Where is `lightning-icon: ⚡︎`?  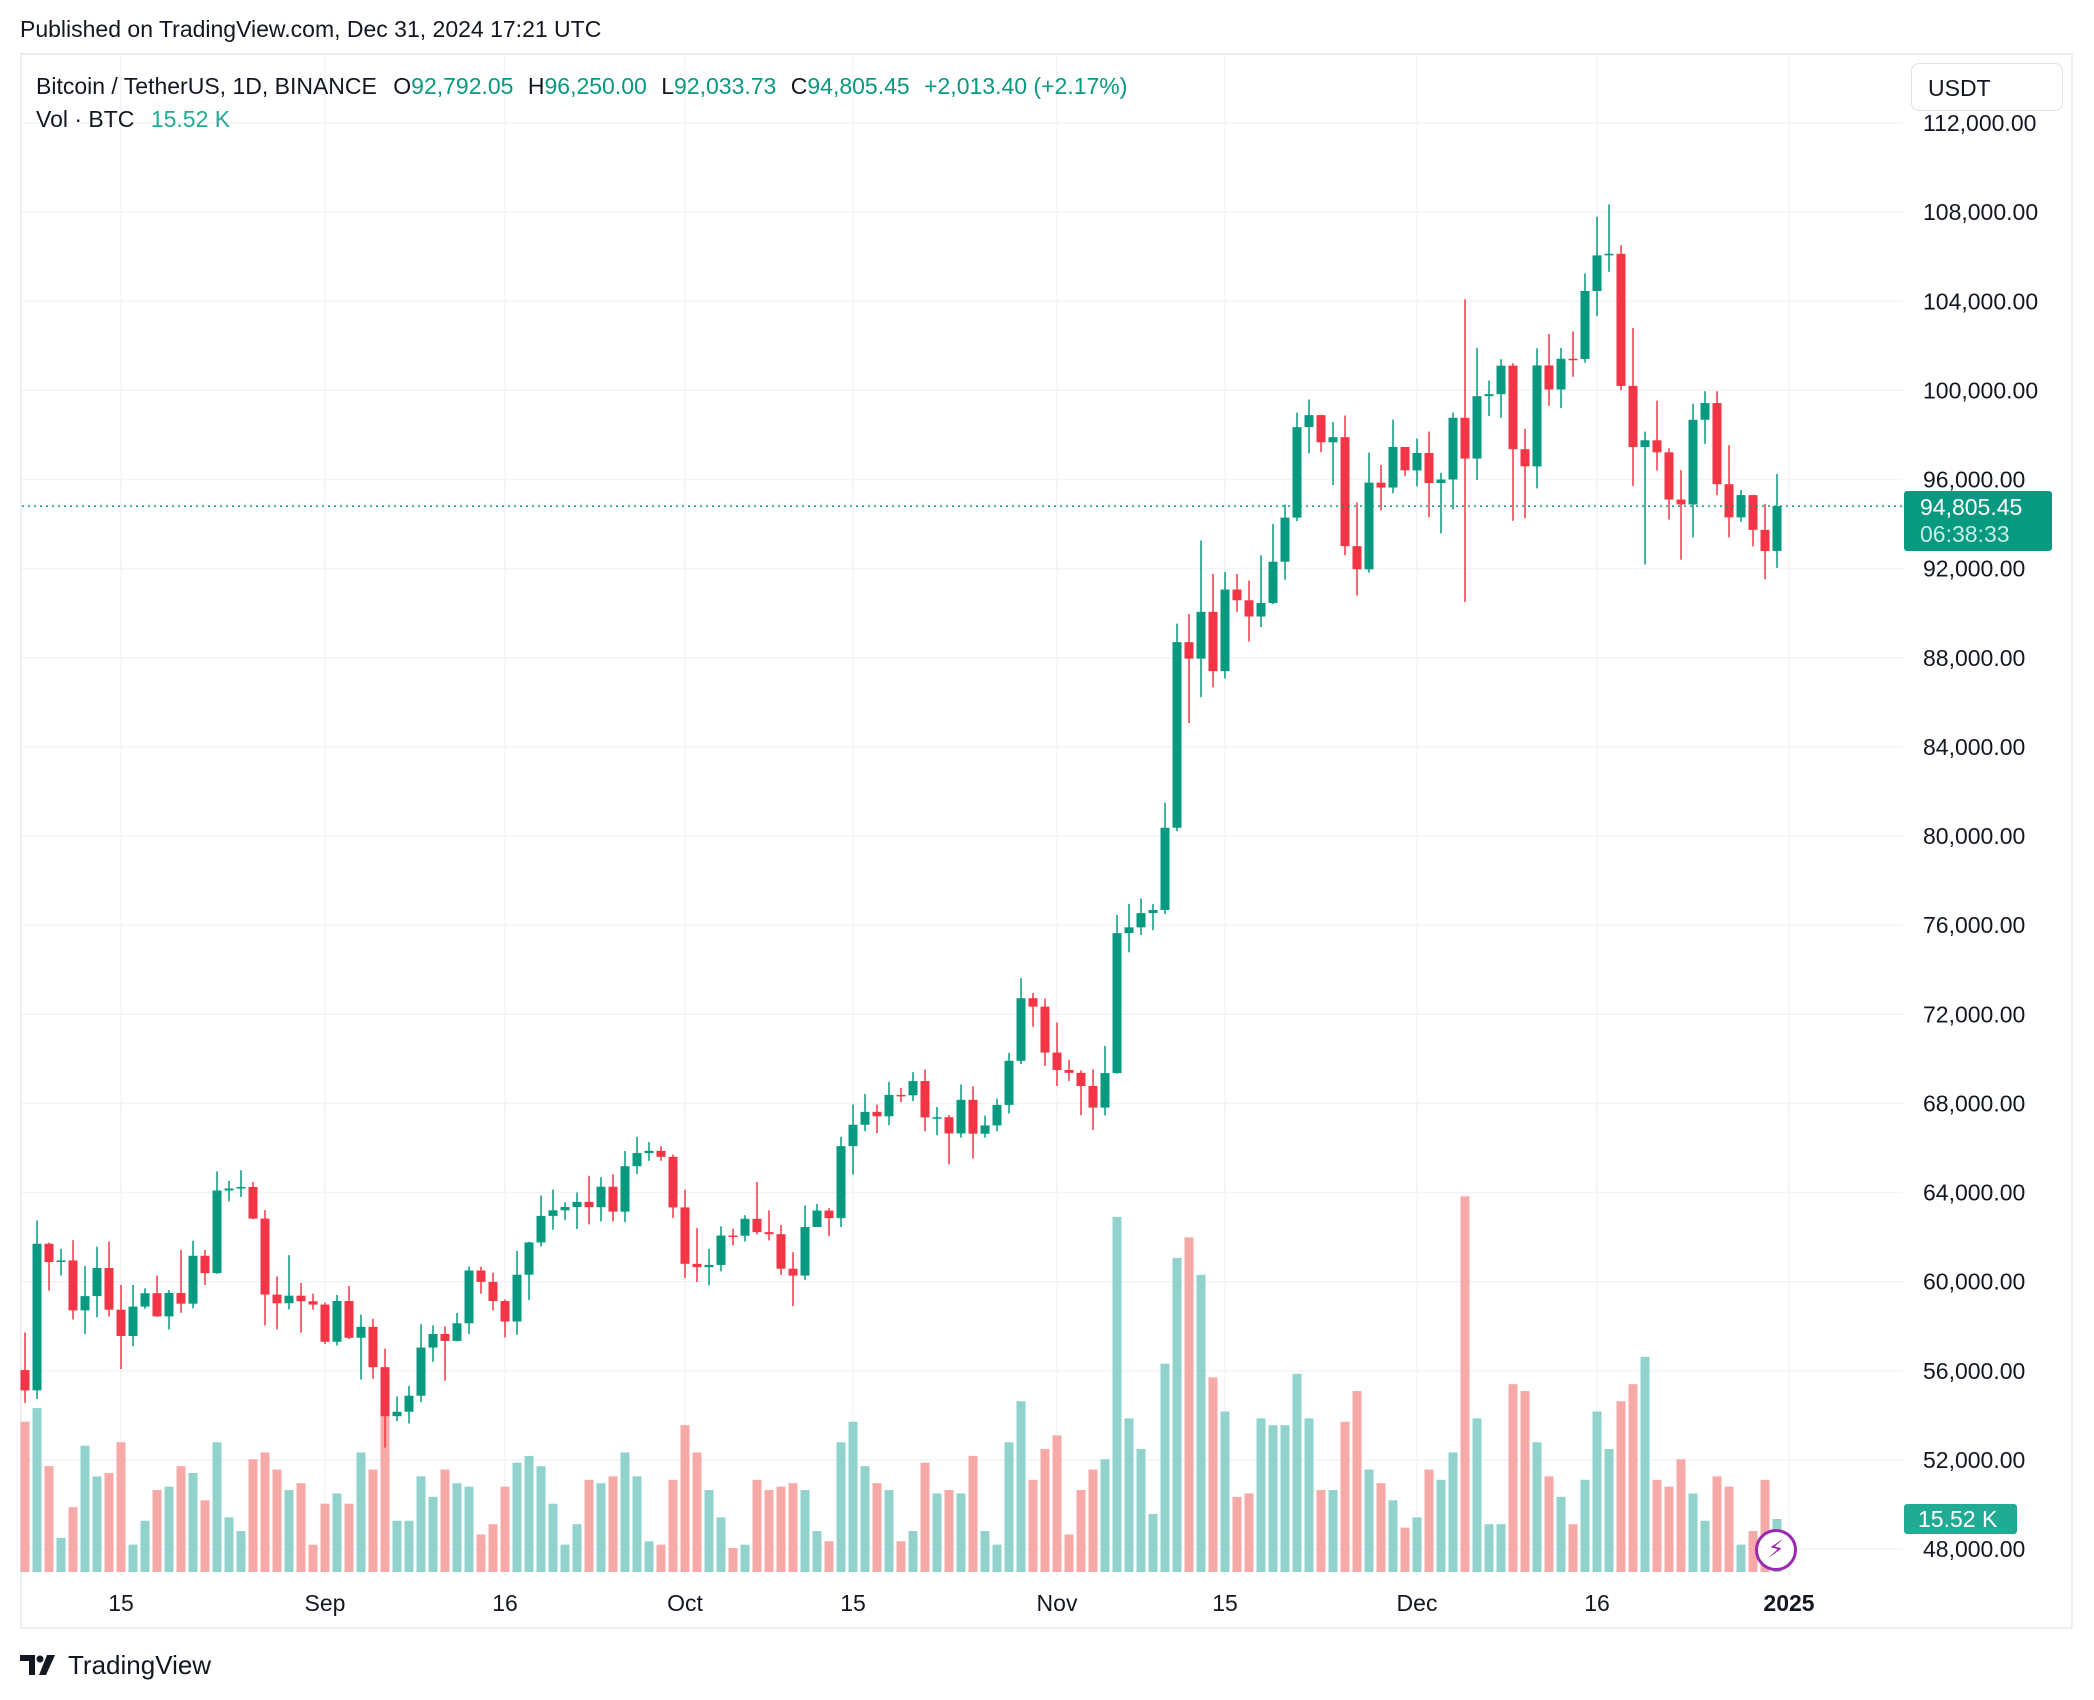
lightning-icon: ⚡︎ is located at coordinates (1776, 1550).